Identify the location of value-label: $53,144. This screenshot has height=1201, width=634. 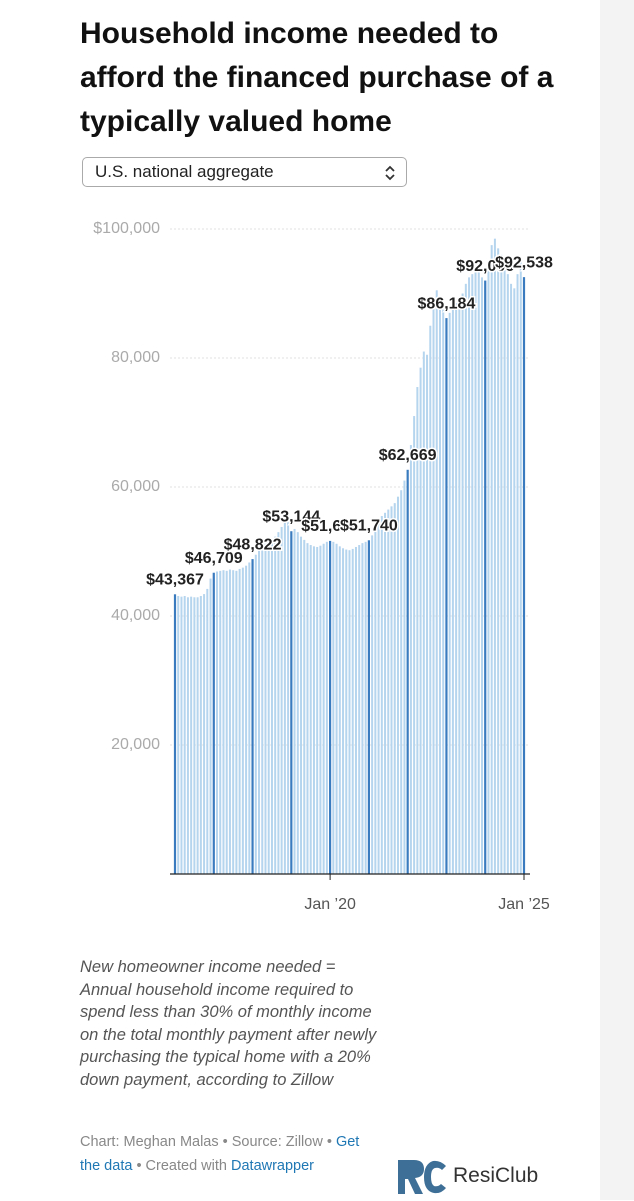
(291, 516).